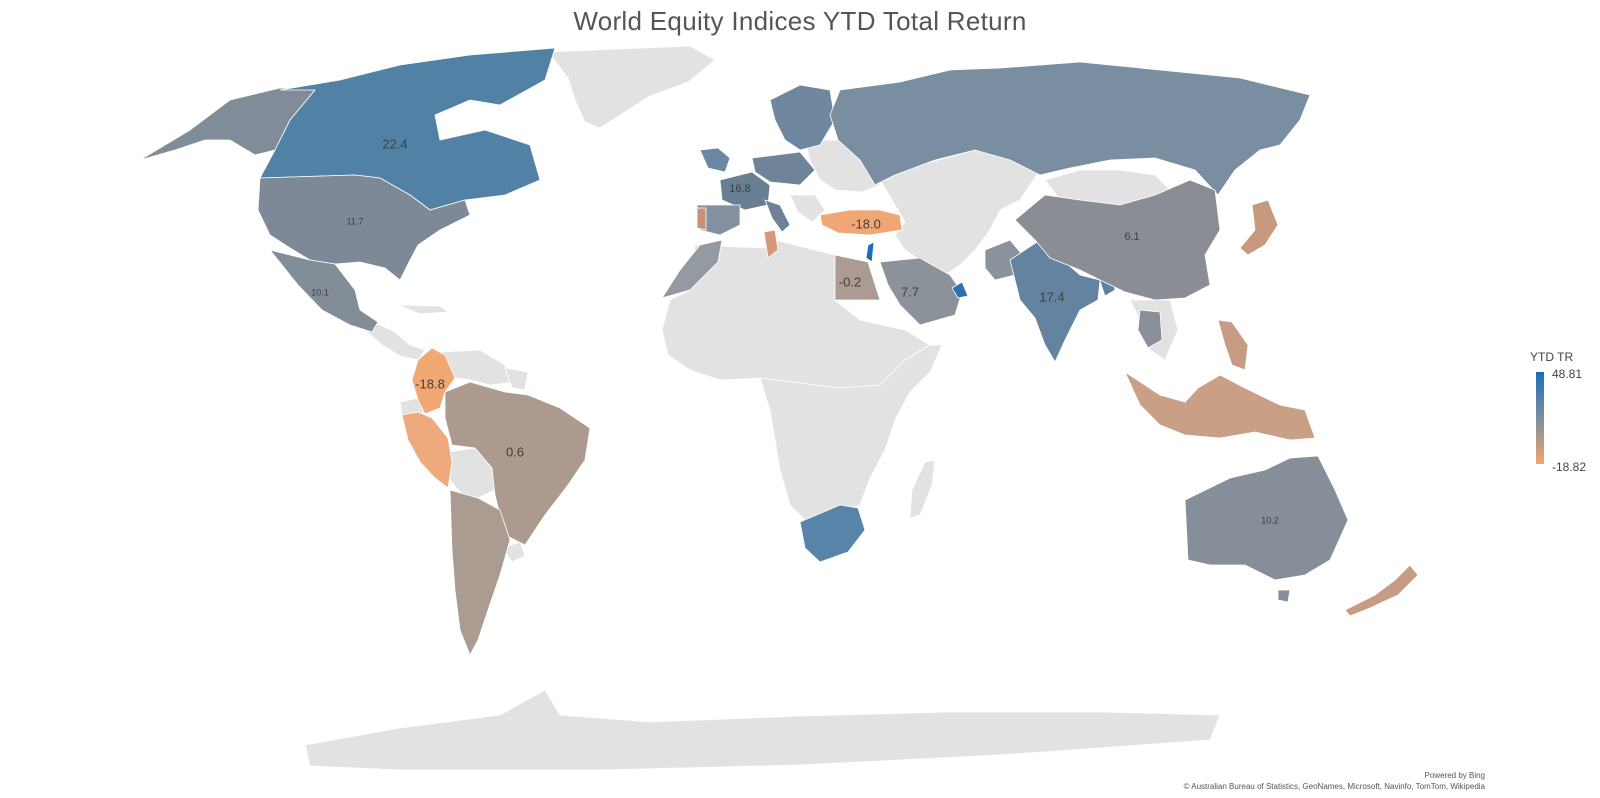 This screenshot has height=798, width=1600. Describe the element at coordinates (430, 383) in the screenshot. I see `label-colombia: -18.8` at that location.